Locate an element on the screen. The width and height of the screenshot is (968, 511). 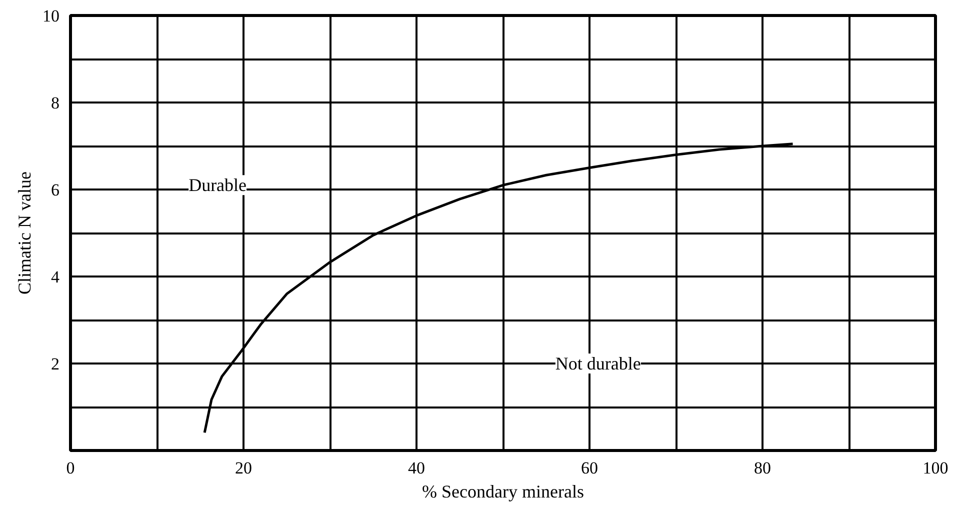
x-tick-label: 40 is located at coordinates (416, 468).